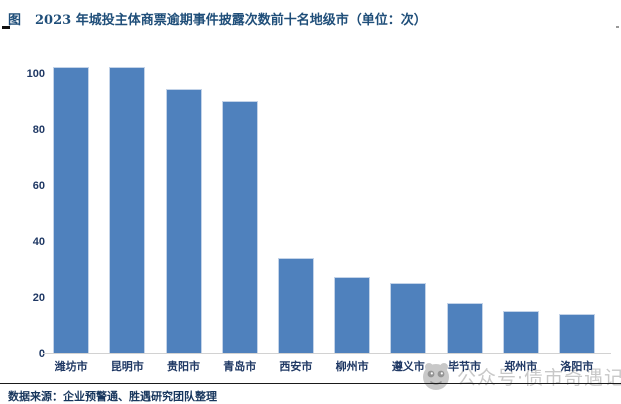  I want to click on x-axis-label-毕节市: 毕节市, so click(465, 366).